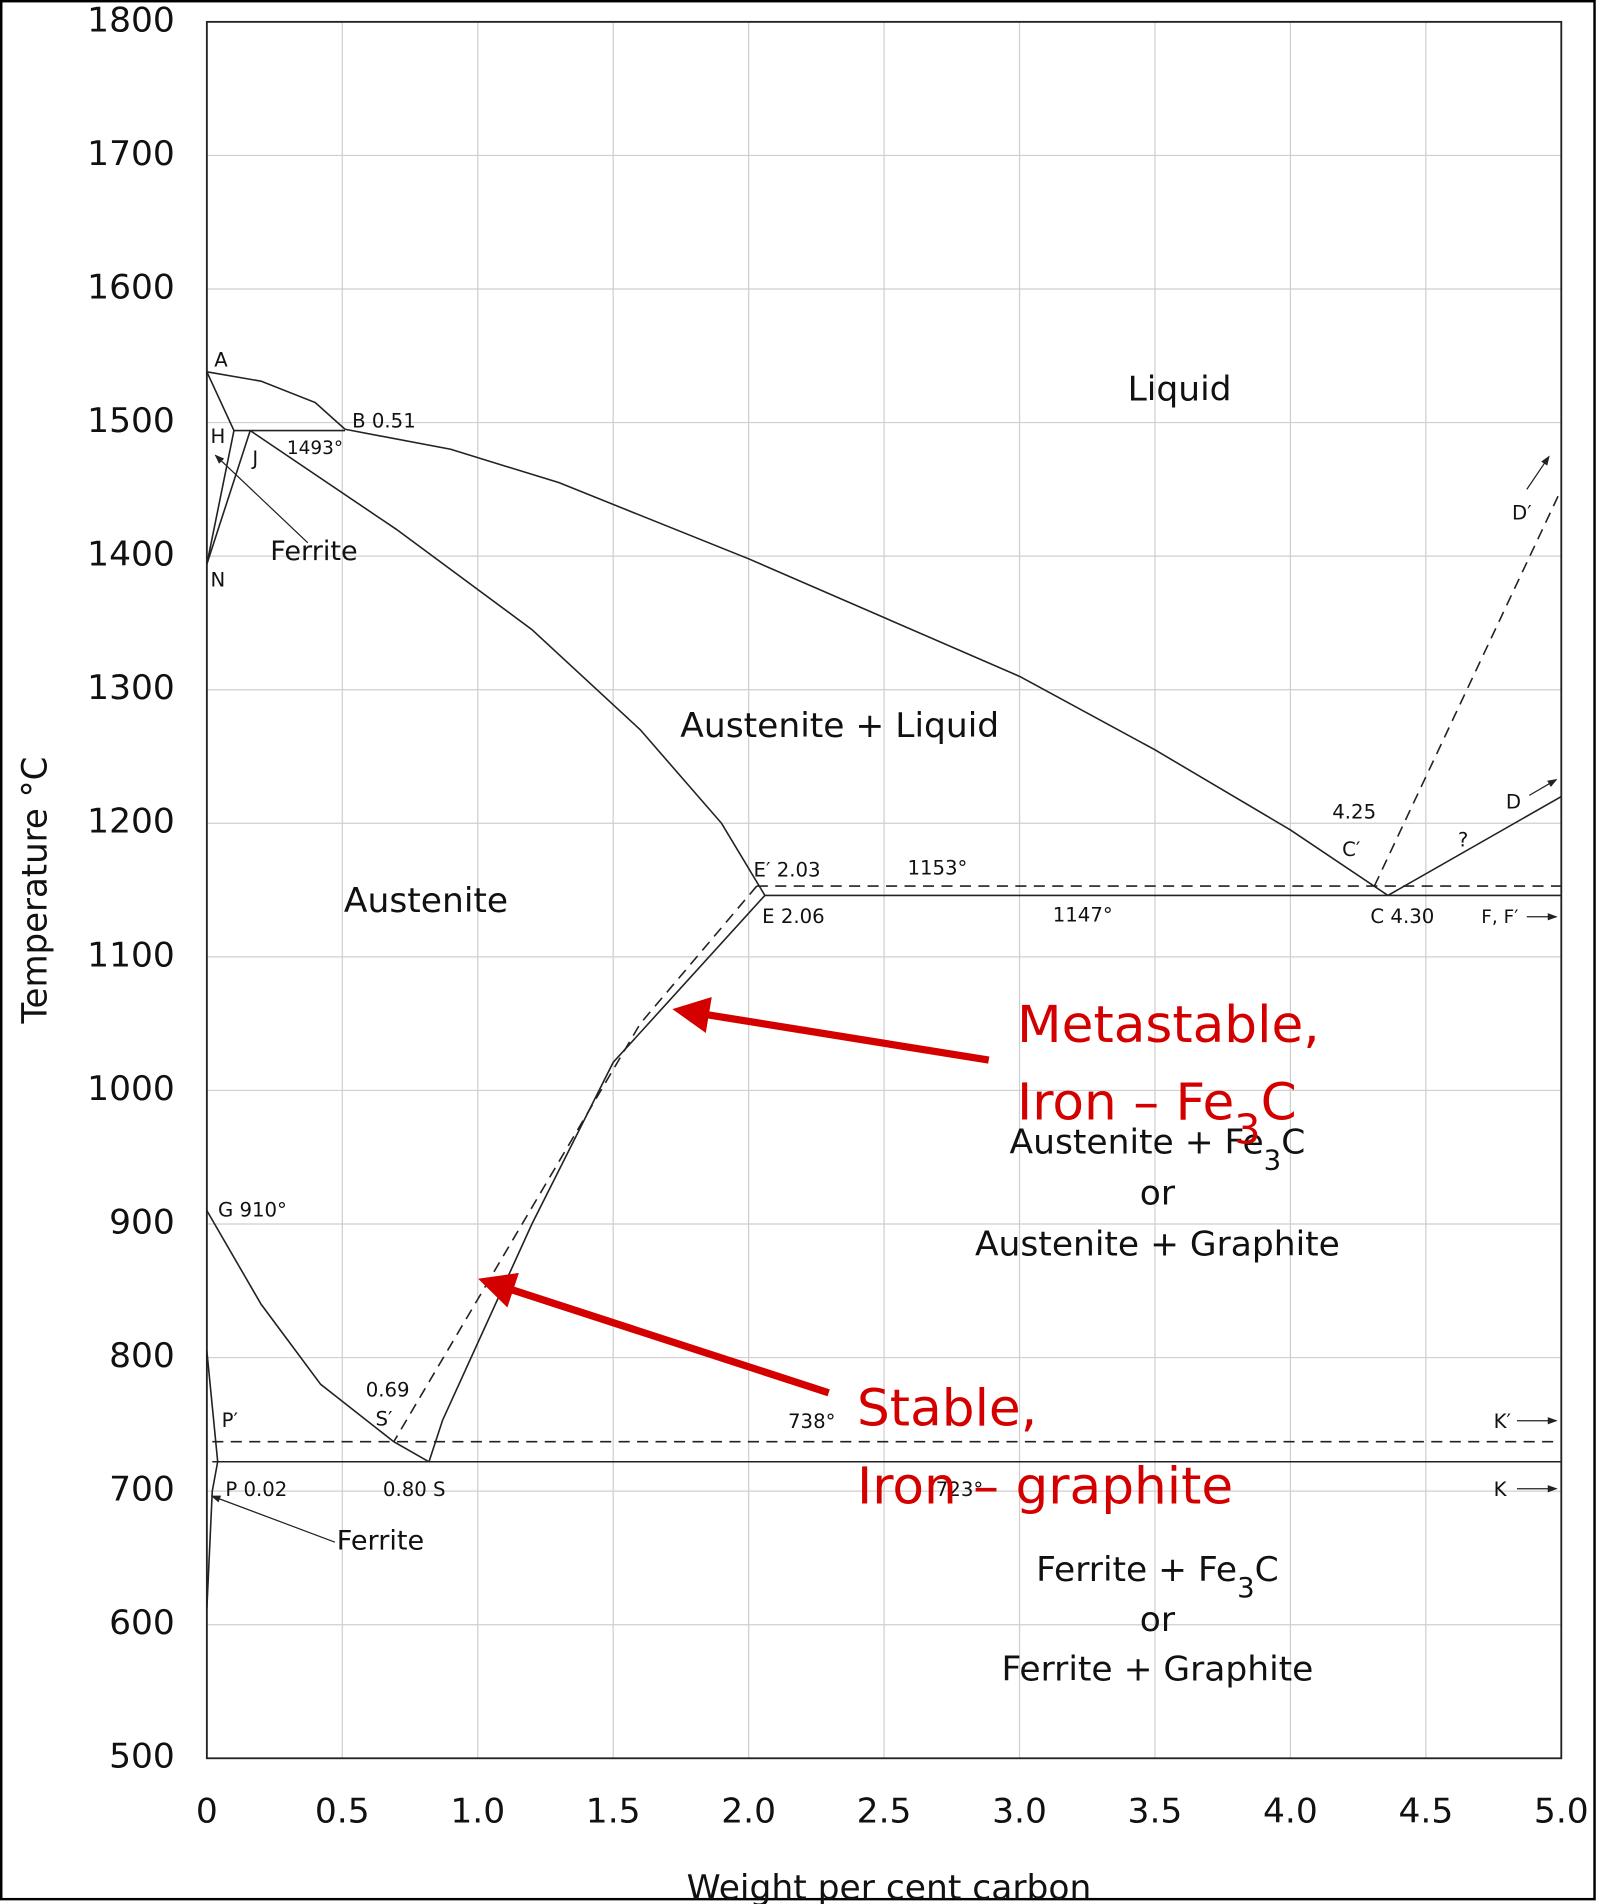 The height and width of the screenshot is (1904, 1597). Describe the element at coordinates (1019, 1812) in the screenshot. I see `x-tick-label: 3.0` at that location.